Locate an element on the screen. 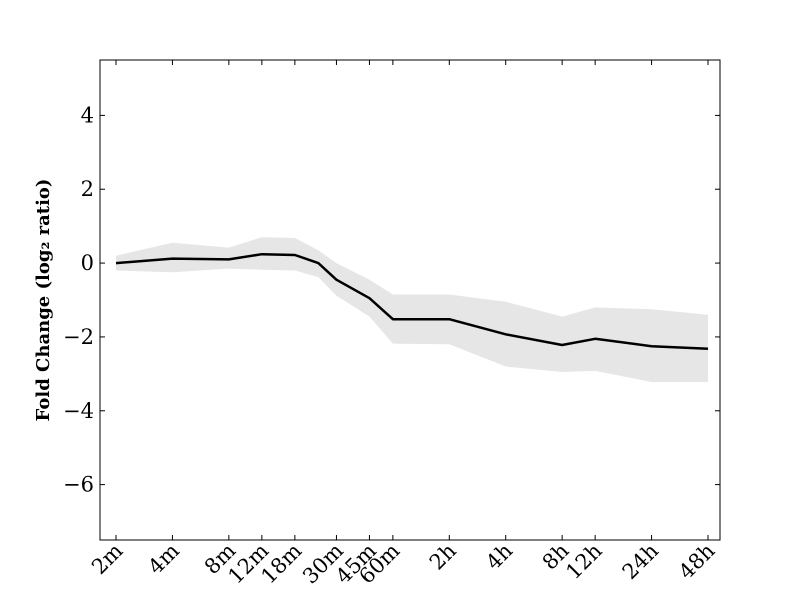 This screenshot has height=600, width=800. mean-series-line is located at coordinates (412, 301).